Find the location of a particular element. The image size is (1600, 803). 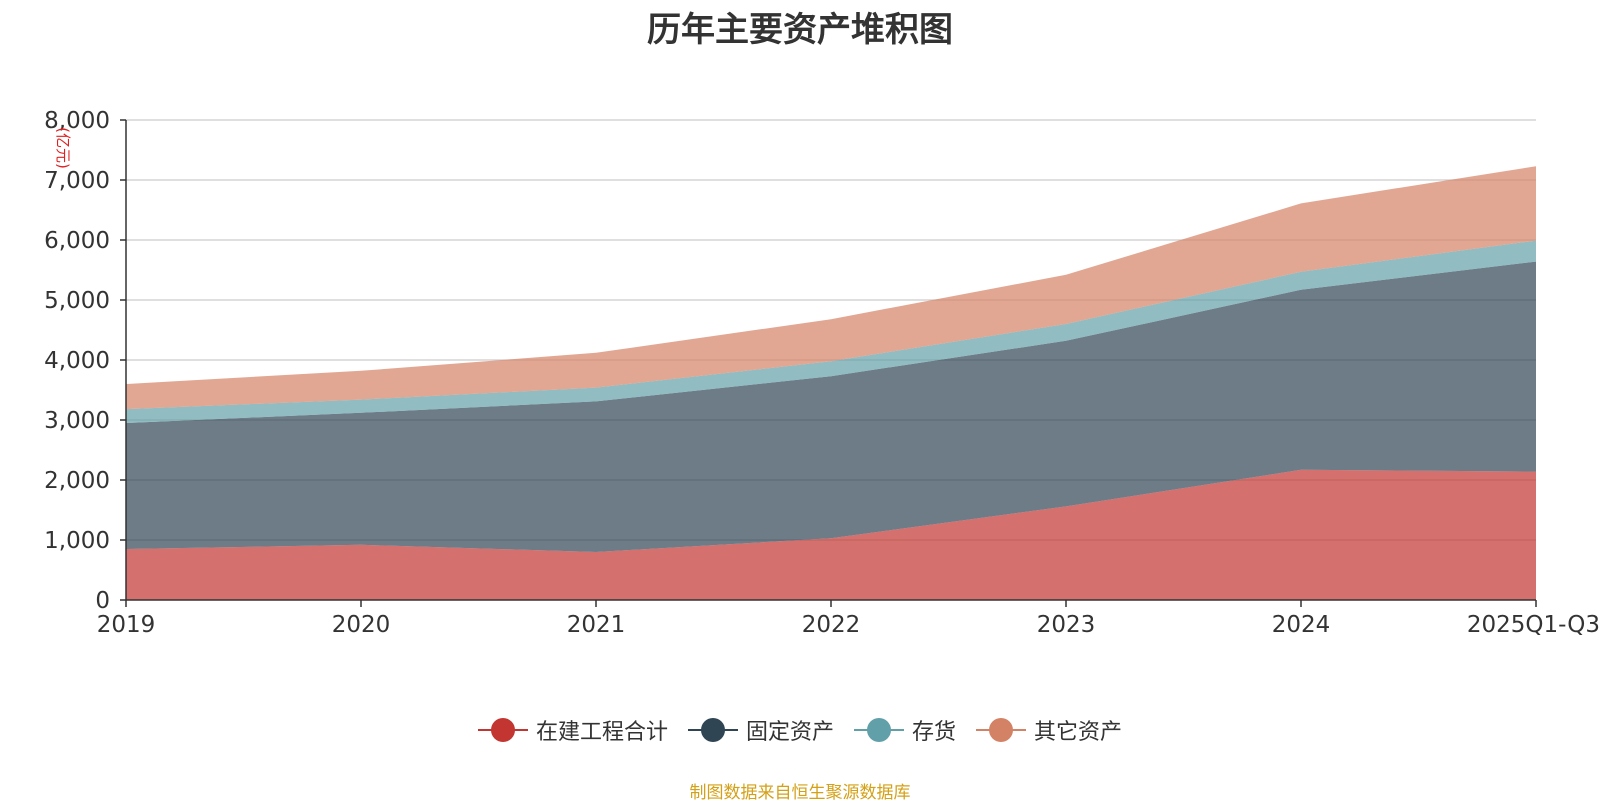

y-tick-label-1: 1,000 is located at coordinates (77, 541).